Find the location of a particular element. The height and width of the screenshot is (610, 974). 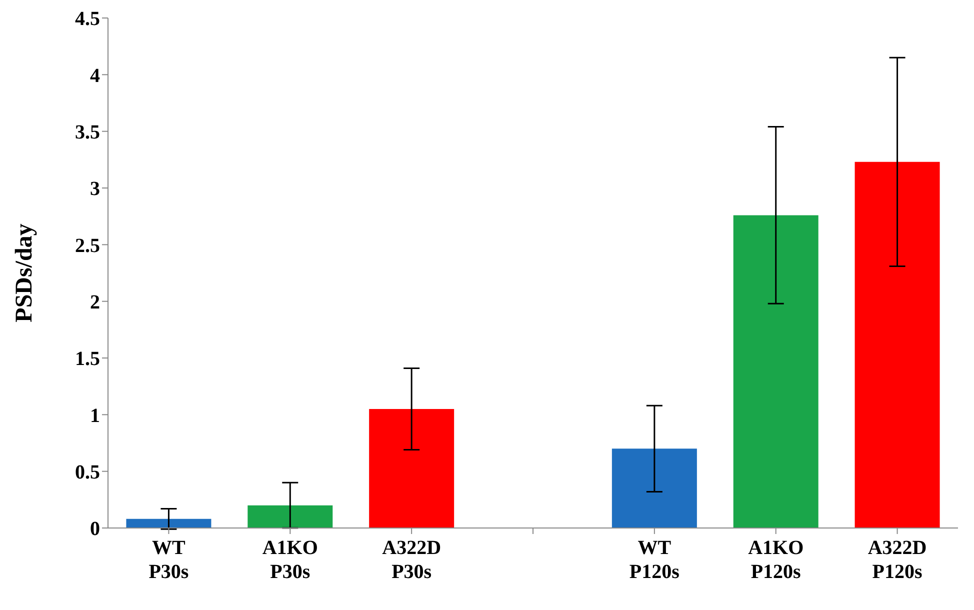

y-tick-label: 2.5 is located at coordinates (87, 245).